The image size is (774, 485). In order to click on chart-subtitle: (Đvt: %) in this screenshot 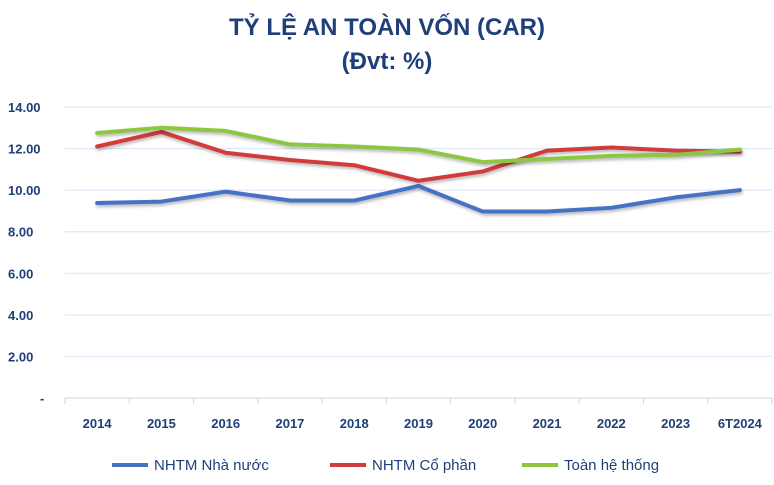, I will do `click(387, 61)`.